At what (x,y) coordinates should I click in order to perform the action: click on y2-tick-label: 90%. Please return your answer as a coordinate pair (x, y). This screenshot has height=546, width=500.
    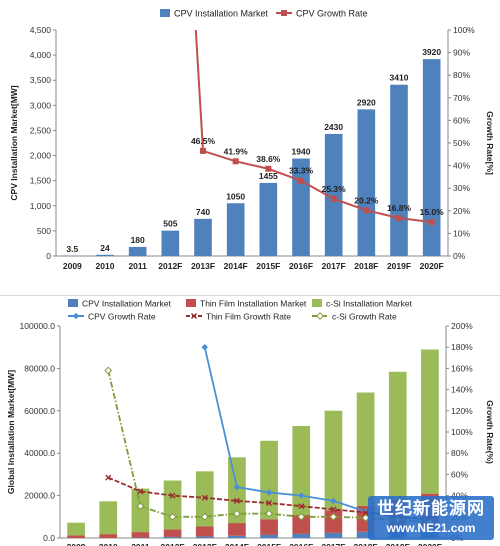
    Looking at the image, I should click on (461, 53).